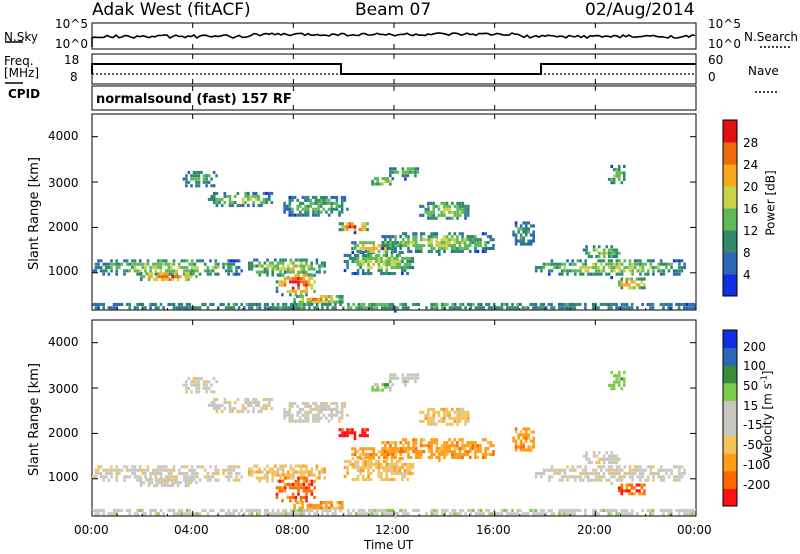  Describe the element at coordinates (63, 433) in the screenshot. I see `velocity-ytick: 2000` at that location.